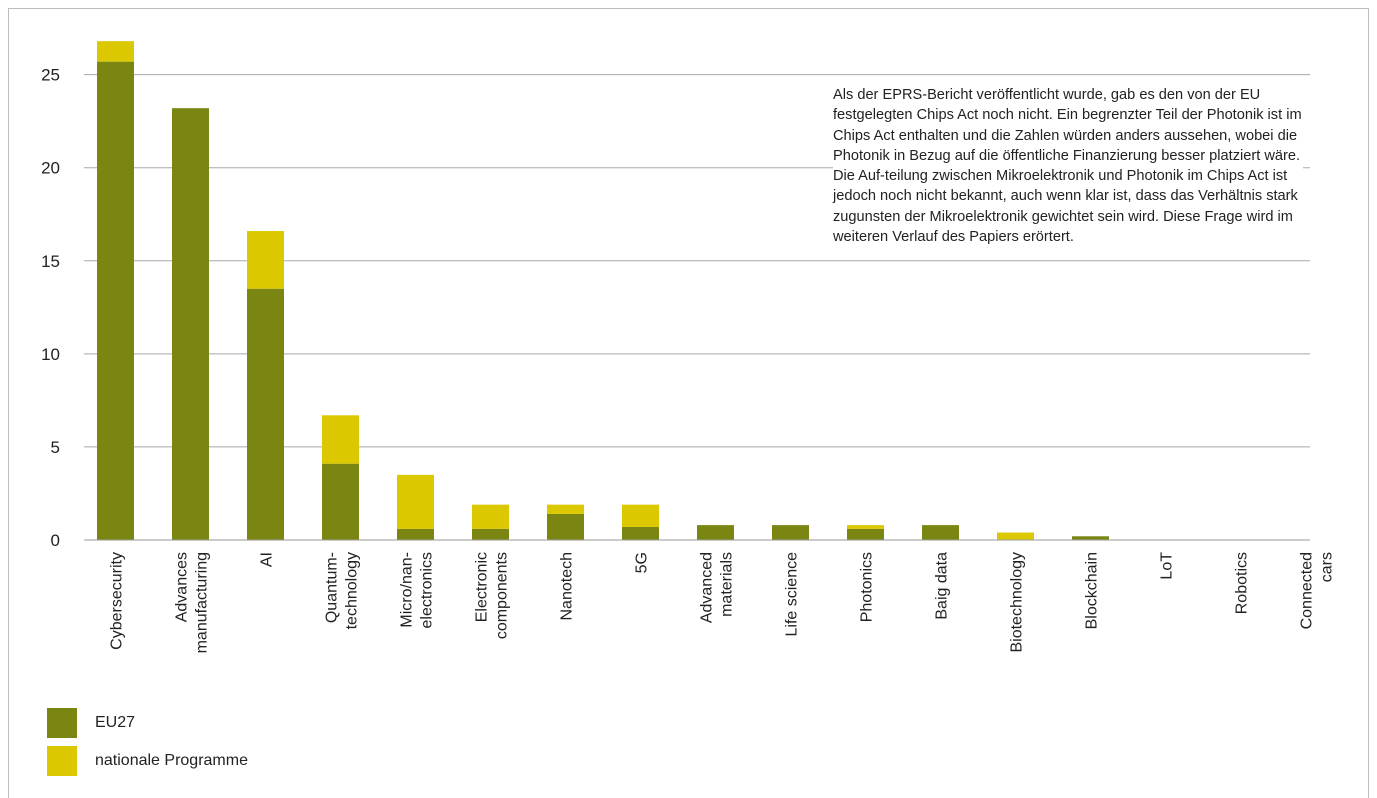  I want to click on x-tick-label-line: materials, so click(727, 584).